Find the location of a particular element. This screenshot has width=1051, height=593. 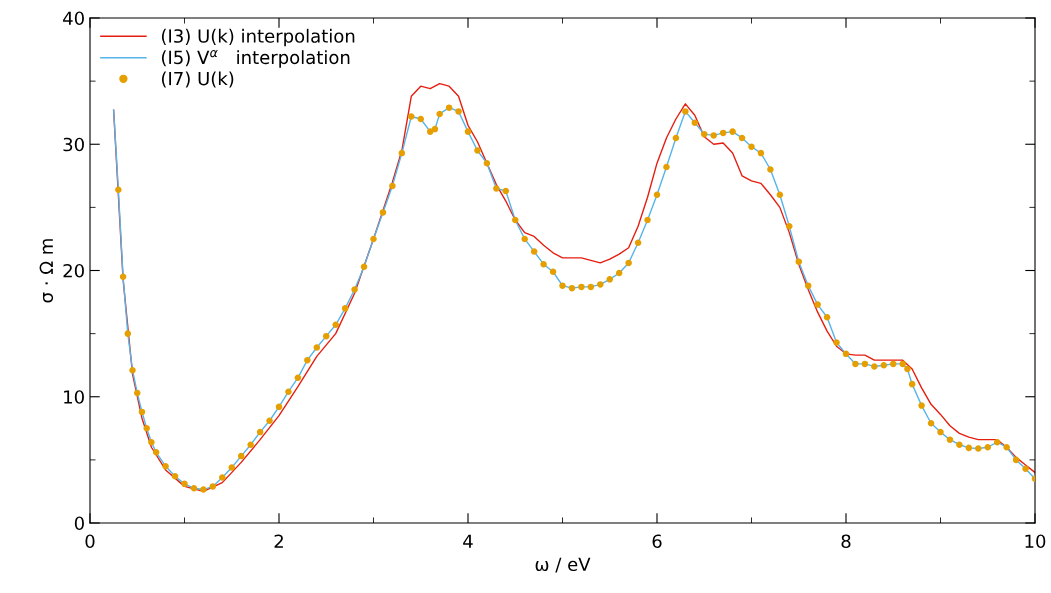

y-axis-title: σ · Ω m is located at coordinates (46, 271).